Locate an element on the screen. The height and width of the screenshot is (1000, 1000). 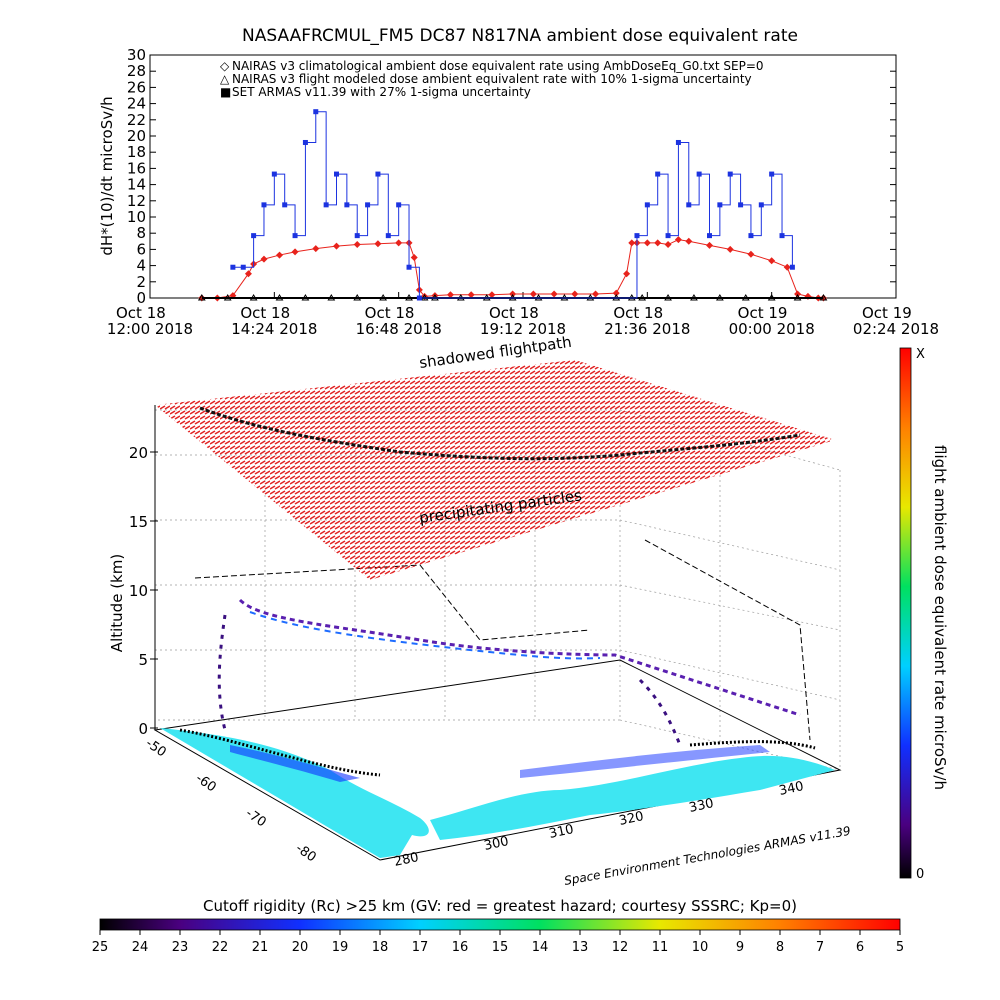
top-y-tick-label: 28 is located at coordinates (136, 71).